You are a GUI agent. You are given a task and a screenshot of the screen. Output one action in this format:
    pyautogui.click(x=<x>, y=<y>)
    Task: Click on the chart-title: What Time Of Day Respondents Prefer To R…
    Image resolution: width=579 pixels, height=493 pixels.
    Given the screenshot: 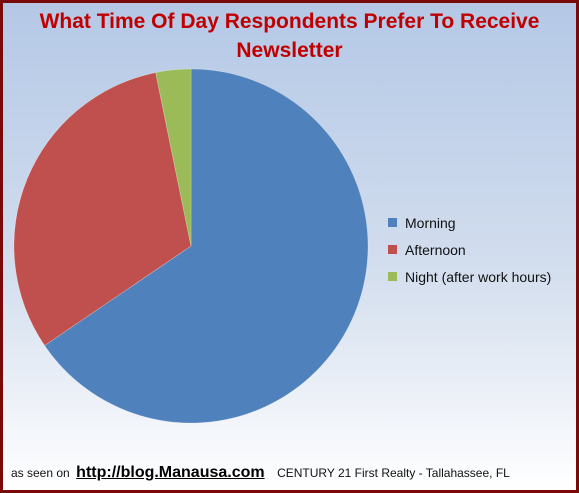 What is the action you would take?
    pyautogui.click(x=289, y=36)
    